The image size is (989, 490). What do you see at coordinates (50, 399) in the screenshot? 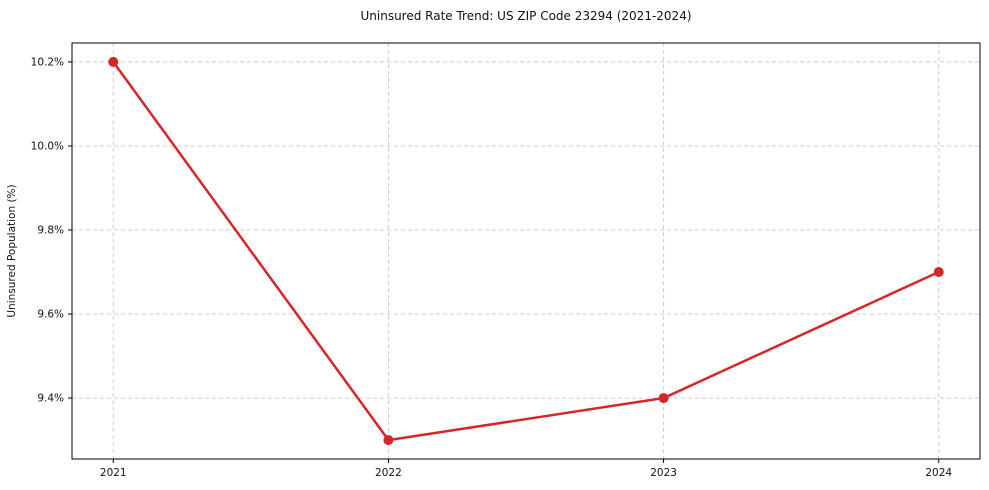
I see `y-tick-label: 9.4%` at bounding box center [50, 399].